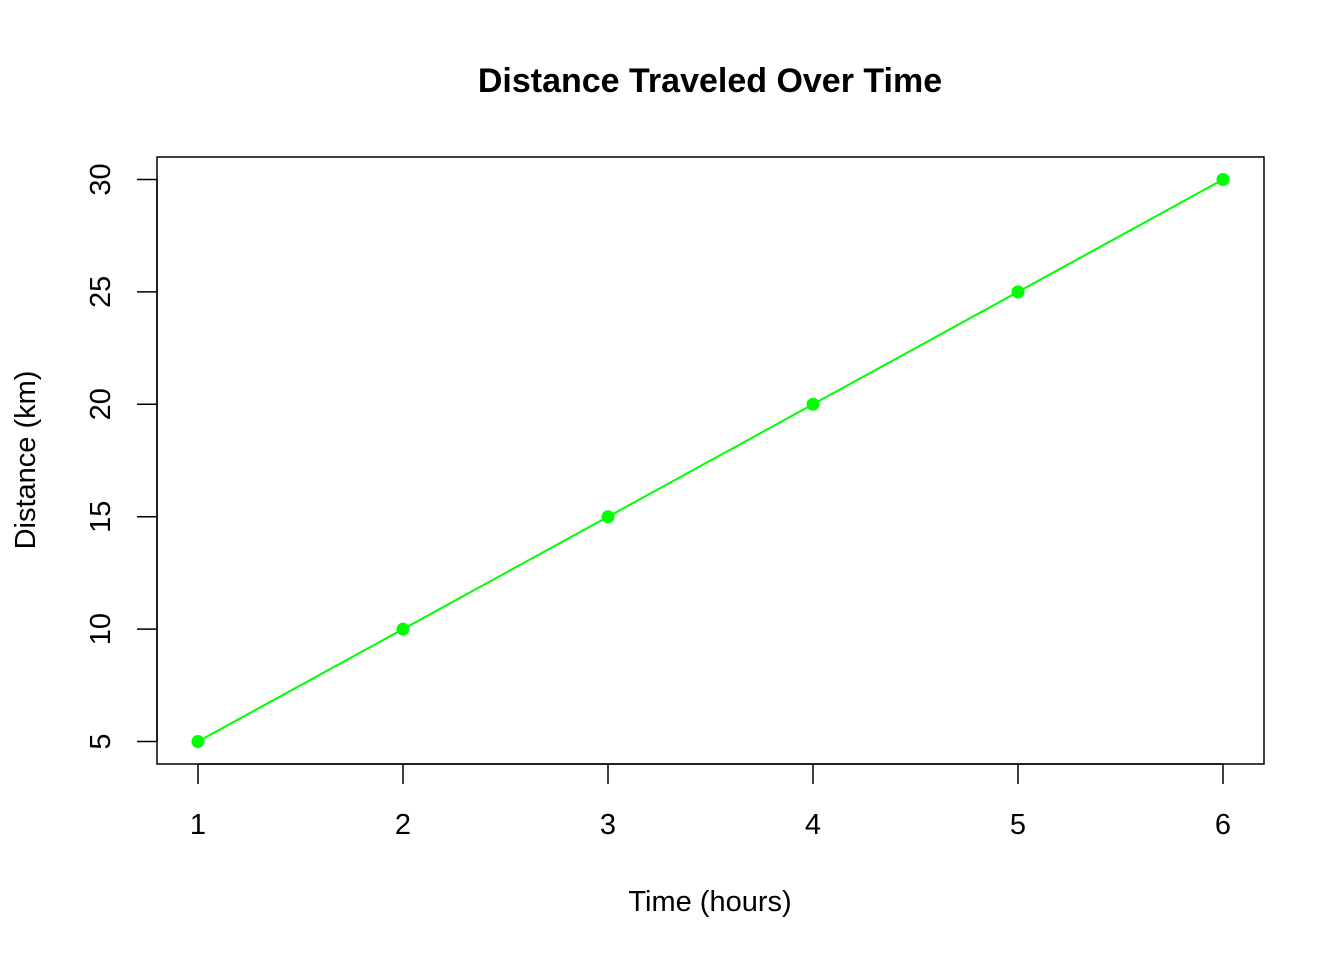 The image size is (1344, 960). I want to click on y-tick-label: 15, so click(101, 517).